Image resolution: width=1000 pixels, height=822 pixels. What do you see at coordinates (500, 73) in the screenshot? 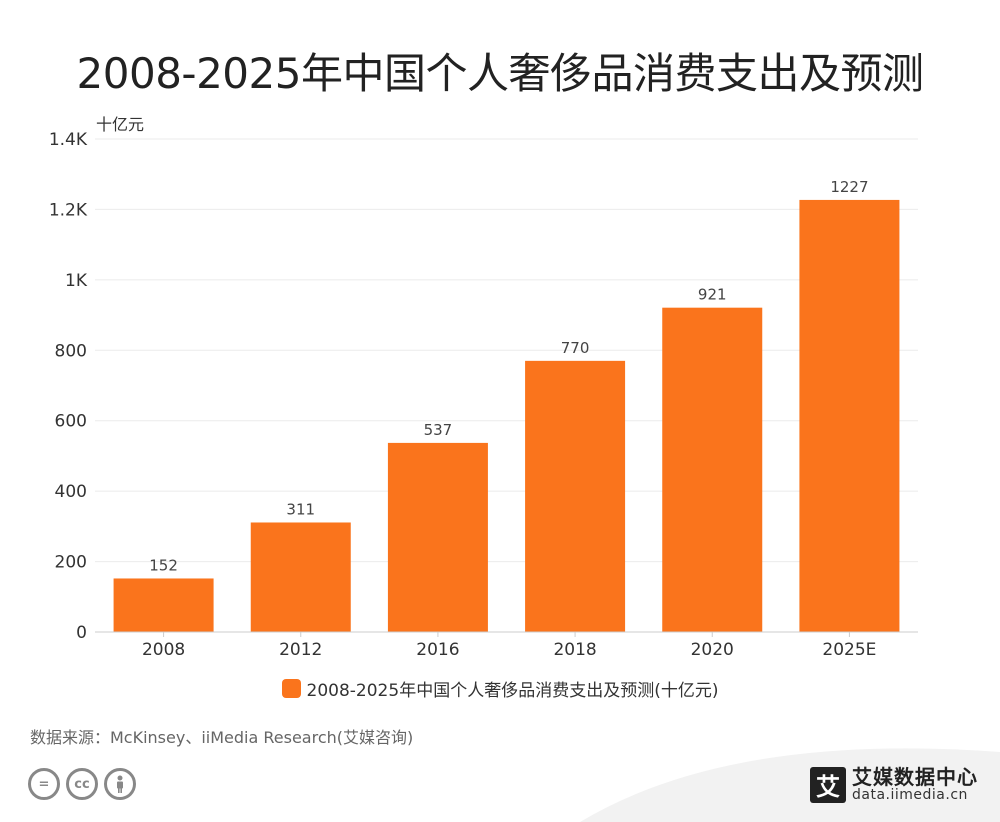
I see `chart-title: 2008-2025年中国个人奢侈品消费支出及预测` at bounding box center [500, 73].